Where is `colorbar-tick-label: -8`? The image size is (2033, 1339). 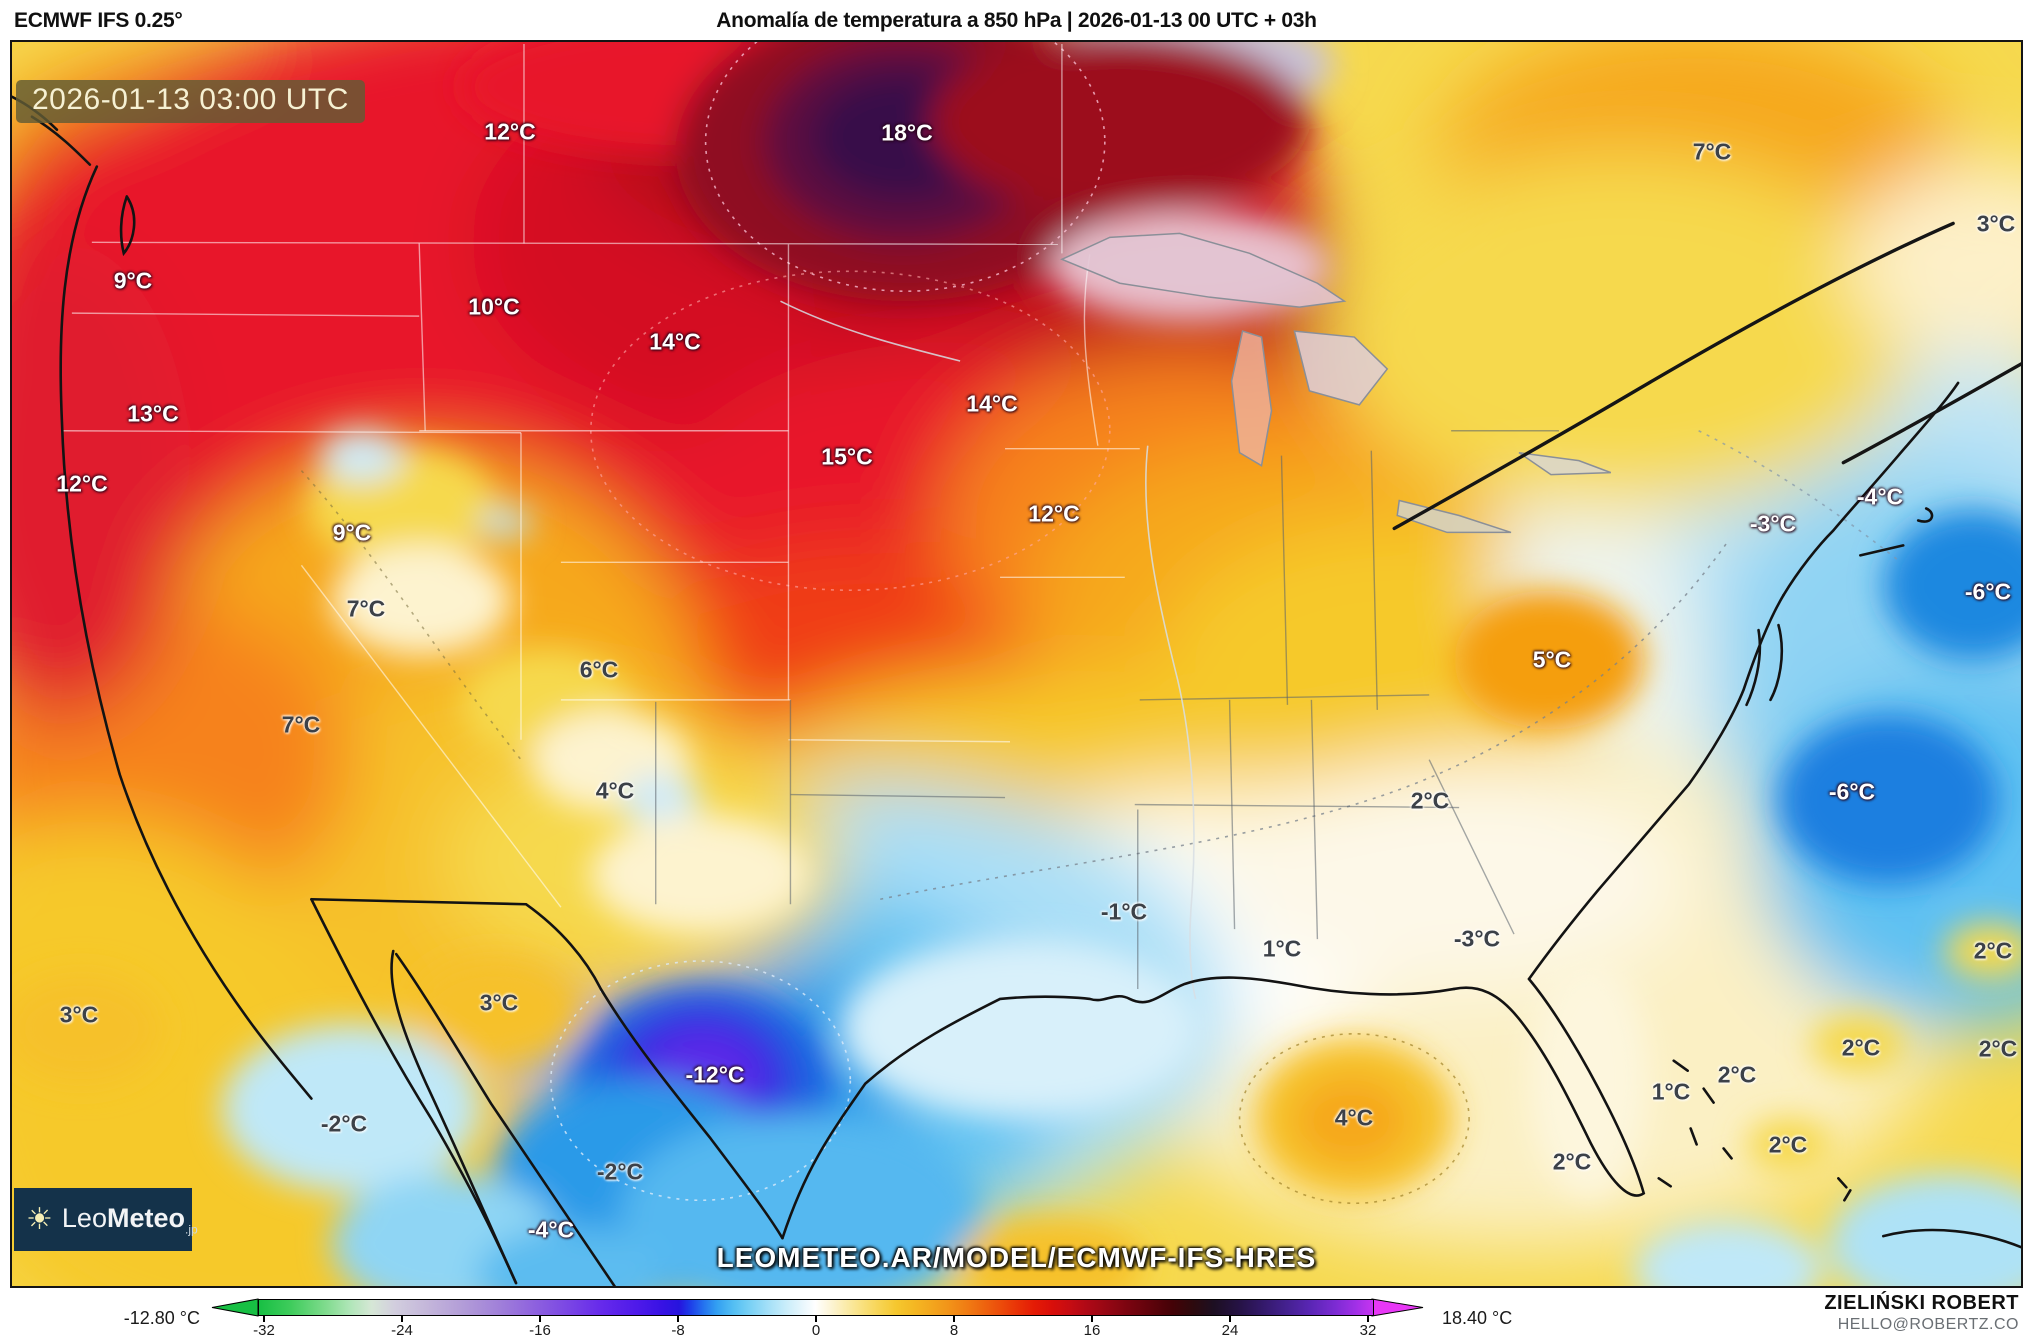 colorbar-tick-label: -8 is located at coordinates (678, 1330).